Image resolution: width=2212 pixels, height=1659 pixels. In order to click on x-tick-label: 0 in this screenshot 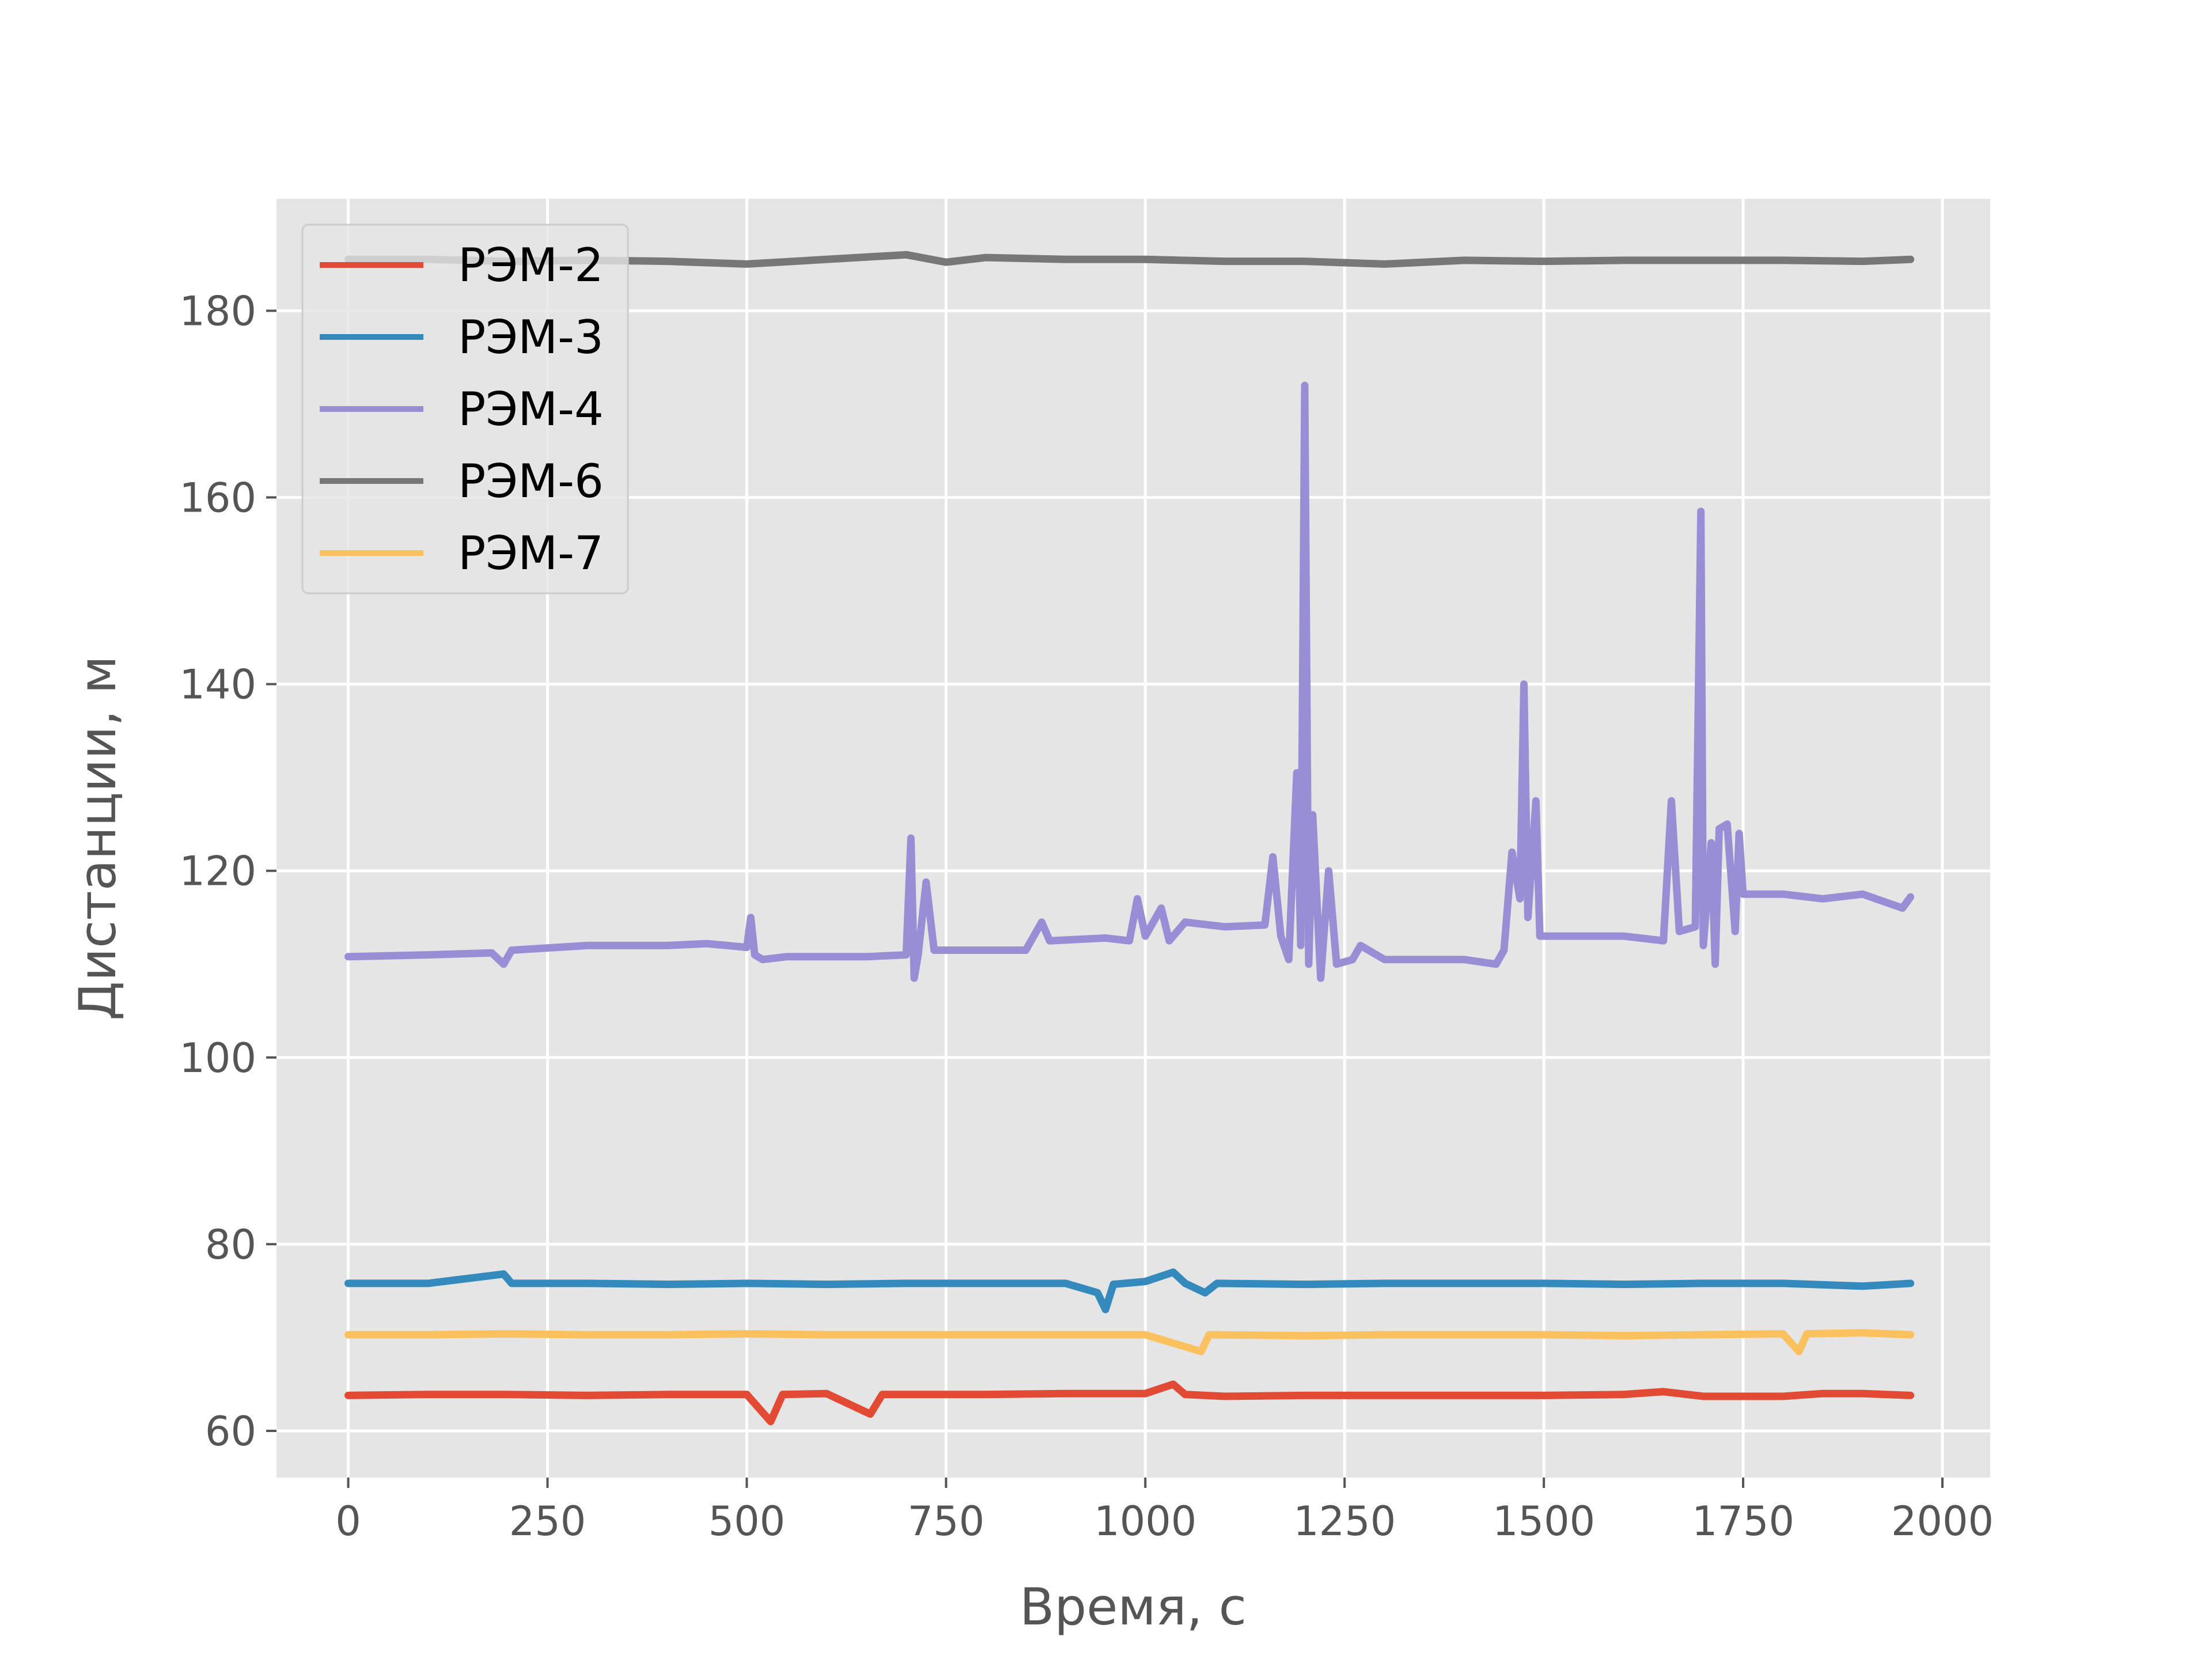, I will do `click(348, 1521)`.